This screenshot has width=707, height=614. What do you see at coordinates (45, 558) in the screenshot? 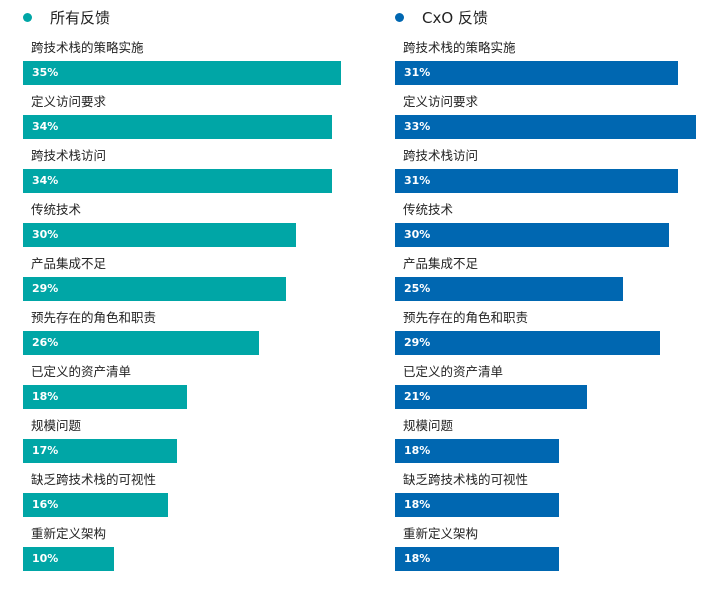
I see `bar-value-label: 10%` at bounding box center [45, 558].